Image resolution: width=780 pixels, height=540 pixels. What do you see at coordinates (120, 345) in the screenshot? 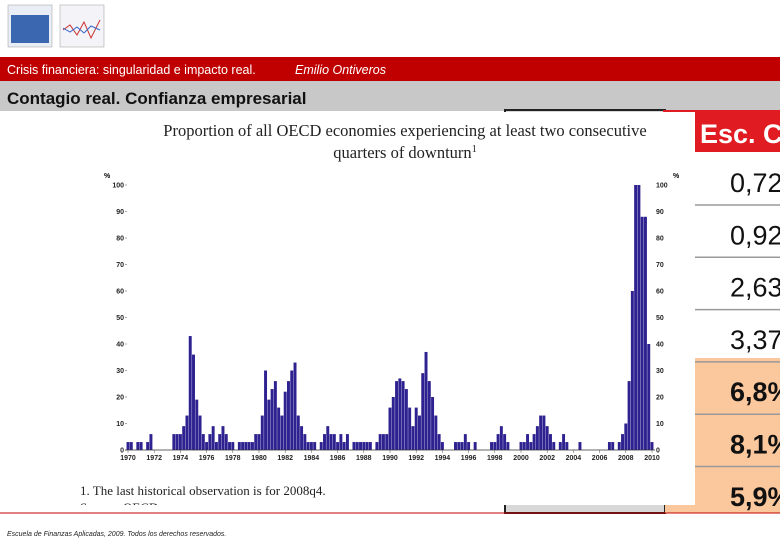
I see `y-tick-label: 40` at bounding box center [120, 345].